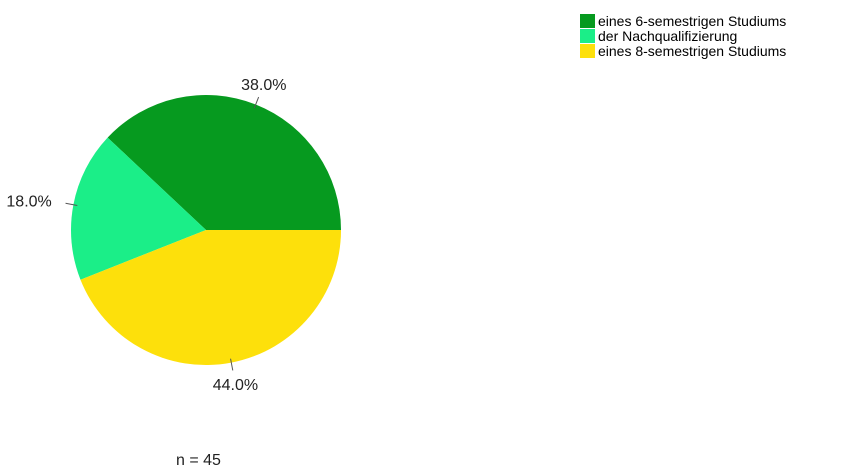 The width and height of the screenshot is (847, 475). I want to click on legend-label: der Nachqualifizierung, so click(668, 35).